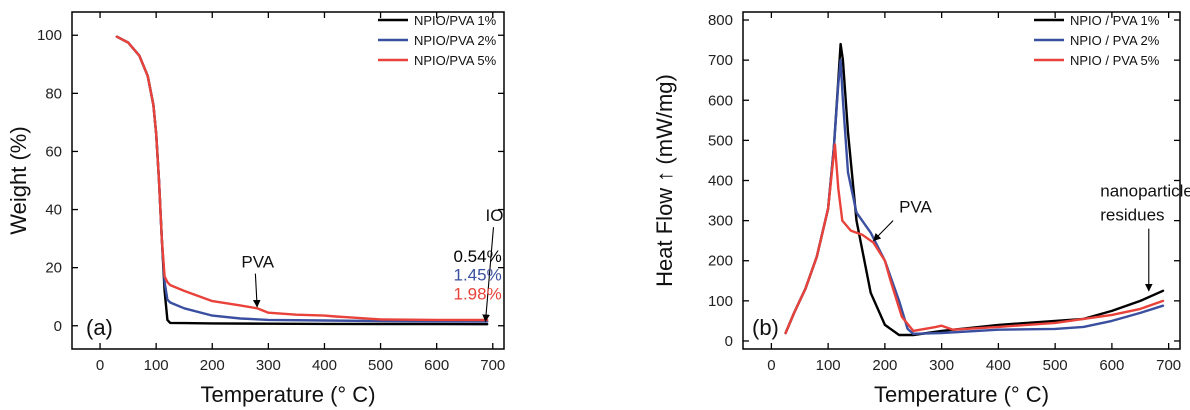 The width and height of the screenshot is (1190, 410). What do you see at coordinates (720, 20) in the screenshot?
I see `y-tick-label: 800` at bounding box center [720, 20].